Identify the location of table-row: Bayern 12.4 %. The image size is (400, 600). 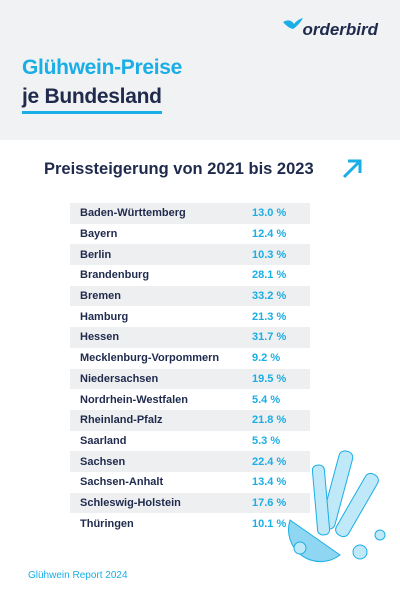
(190, 234).